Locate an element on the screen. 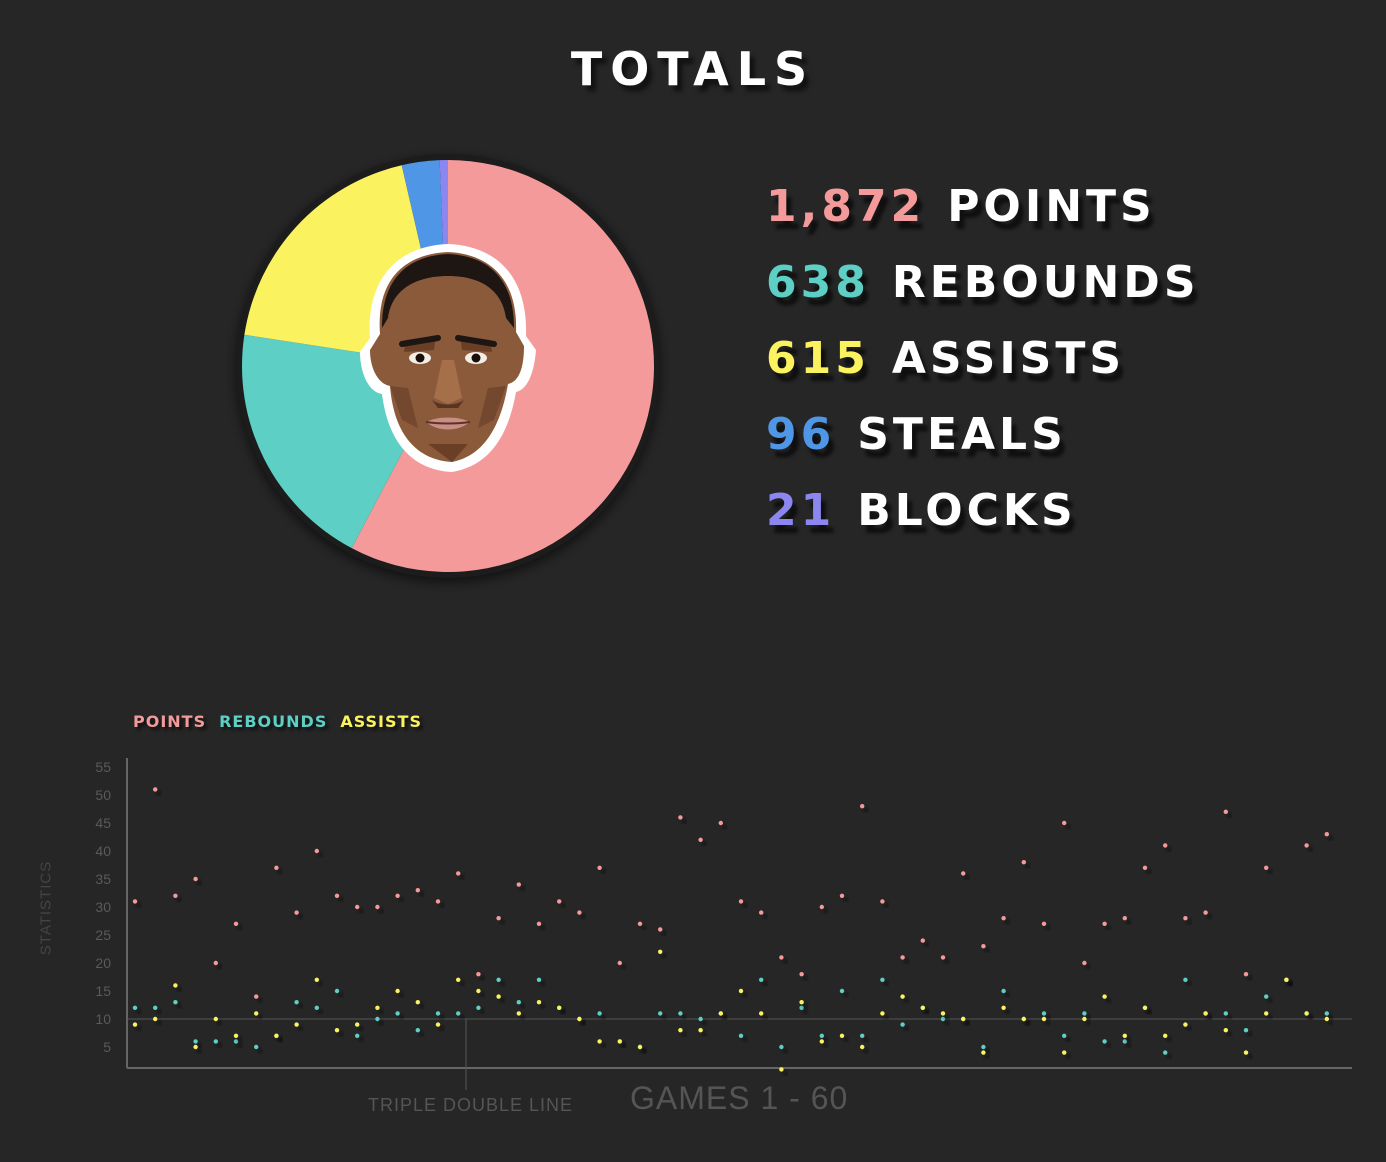 Image resolution: width=1386 pixels, height=1162 pixels. legend-rebounds: REBOUNDS is located at coordinates (273, 721).